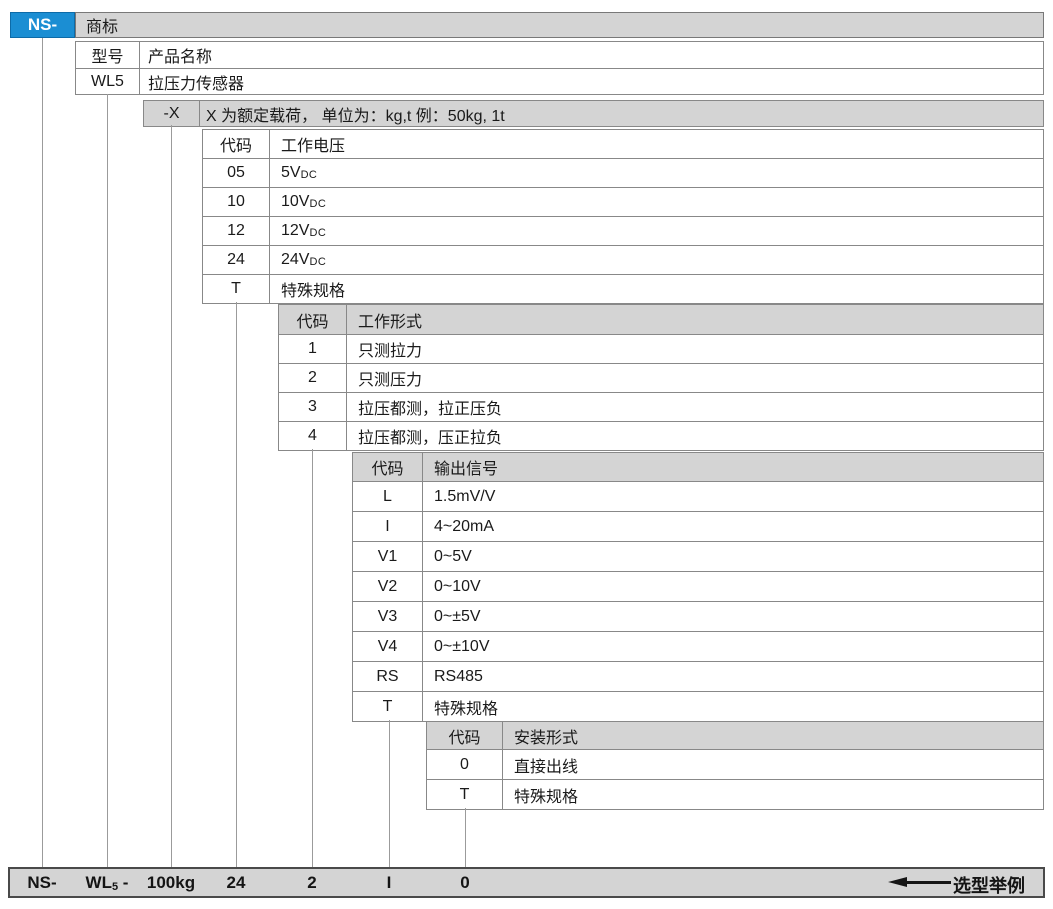 This screenshot has width=1053, height=909. Describe the element at coordinates (698, 556) in the screenshot. I see `table-row: V1 0~5V` at that location.